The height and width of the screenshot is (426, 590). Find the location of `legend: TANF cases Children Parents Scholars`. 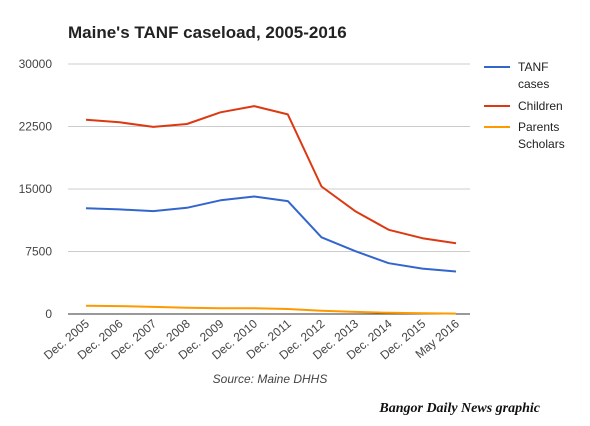

legend: TANF cases Children Parents Scholars is located at coordinates (524, 105).